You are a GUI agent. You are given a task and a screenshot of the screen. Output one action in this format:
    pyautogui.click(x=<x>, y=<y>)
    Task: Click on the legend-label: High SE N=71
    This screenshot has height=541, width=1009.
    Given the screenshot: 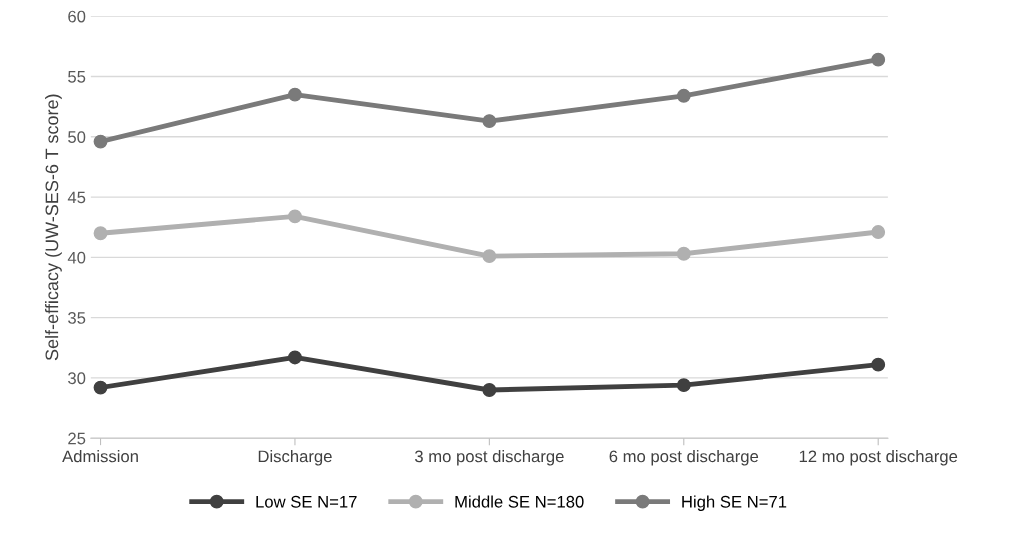 What is the action you would take?
    pyautogui.click(x=734, y=503)
    